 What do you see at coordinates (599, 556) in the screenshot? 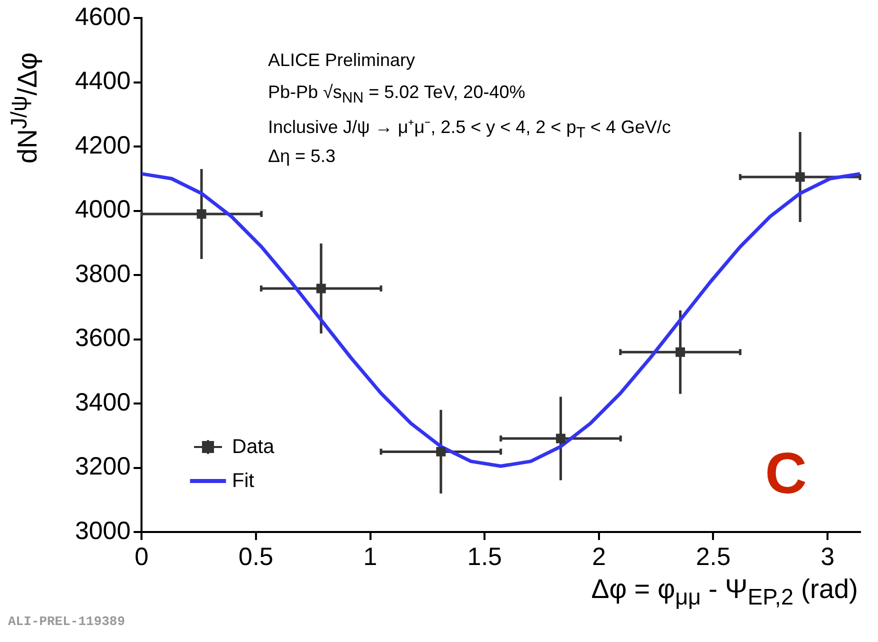
I see `x-tick-label: 2` at bounding box center [599, 556].